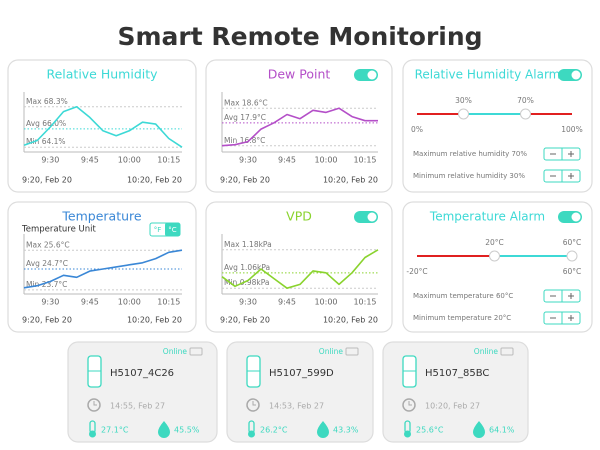 This screenshot has height=450, width=600. I want to click on chart-title: VPD, so click(299, 216).